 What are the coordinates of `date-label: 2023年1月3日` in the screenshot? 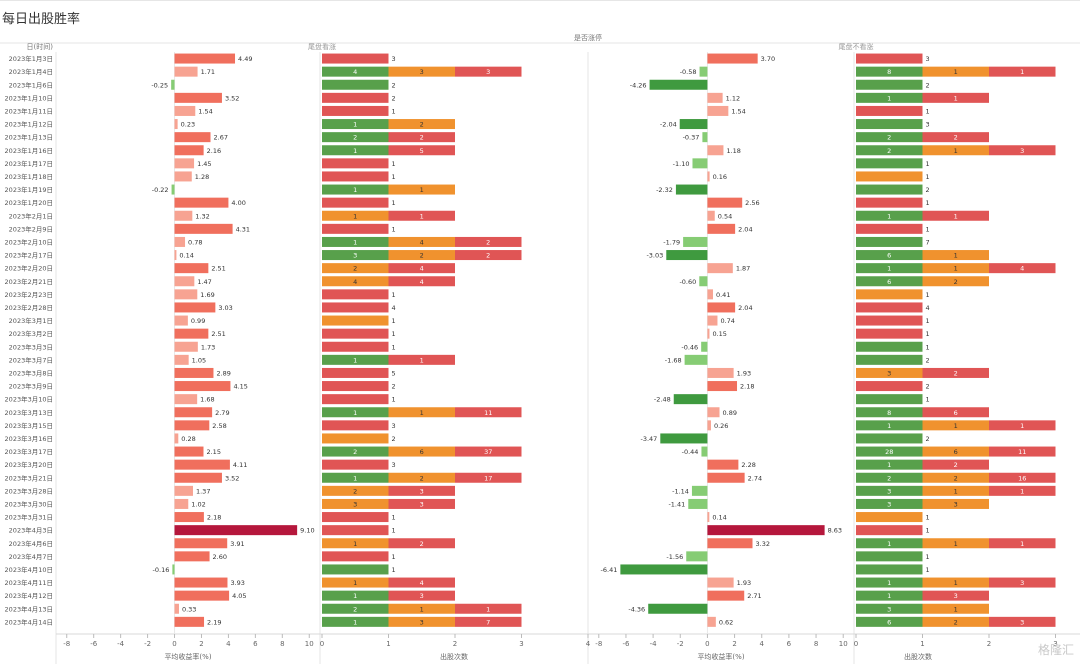 It's located at (31, 58).